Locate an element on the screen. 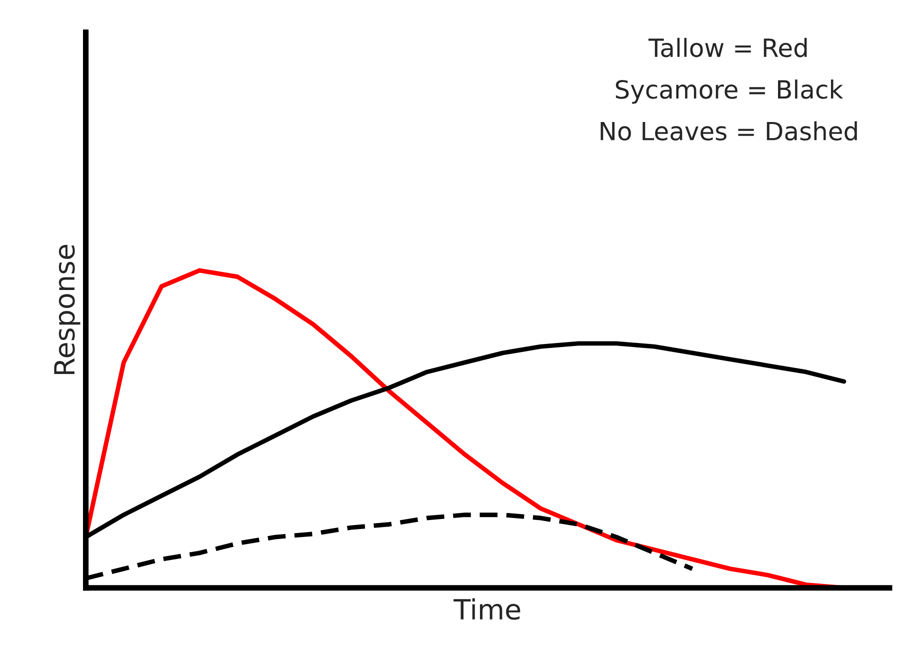 The image size is (903, 646). text: Tallow = Red is located at coordinates (727, 48).